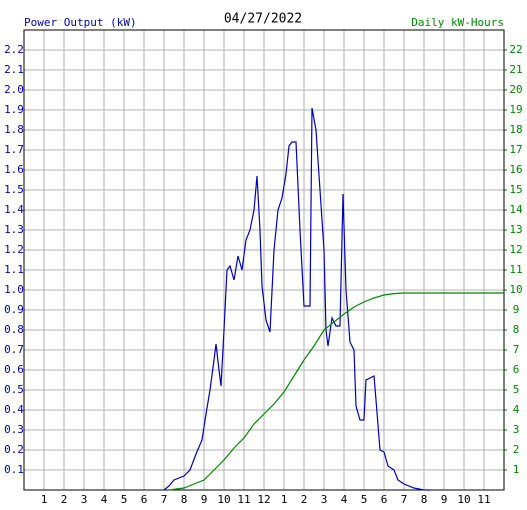  What do you see at coordinates (516, 429) in the screenshot?
I see `y2-tick-label: 3` at bounding box center [516, 429].